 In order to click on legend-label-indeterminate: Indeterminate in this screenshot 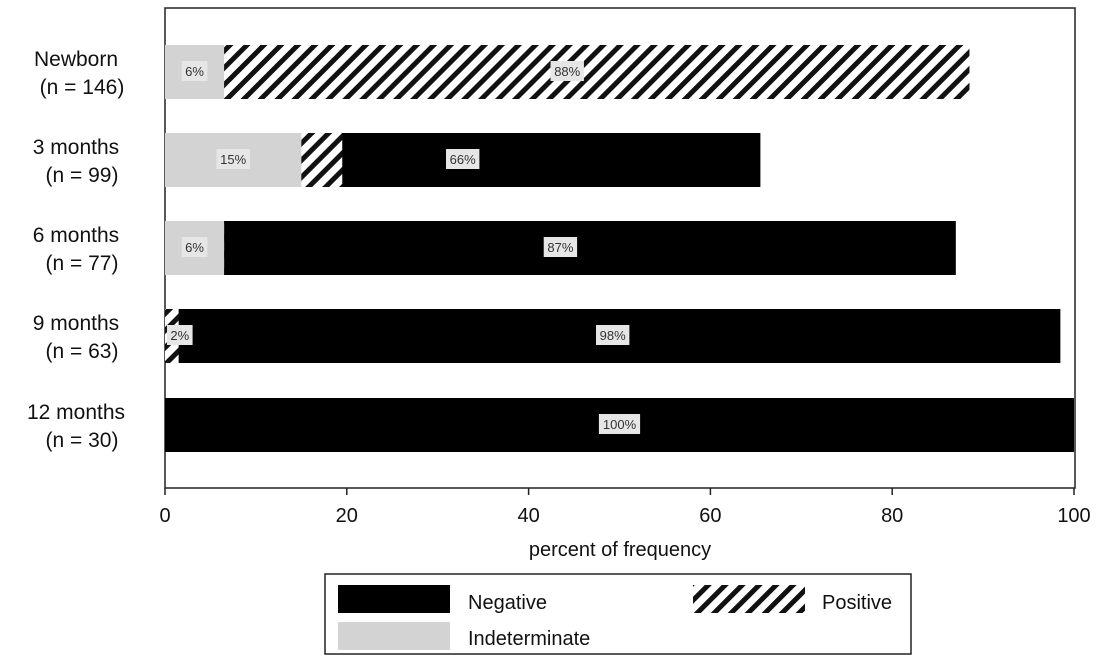, I will do `click(529, 639)`.